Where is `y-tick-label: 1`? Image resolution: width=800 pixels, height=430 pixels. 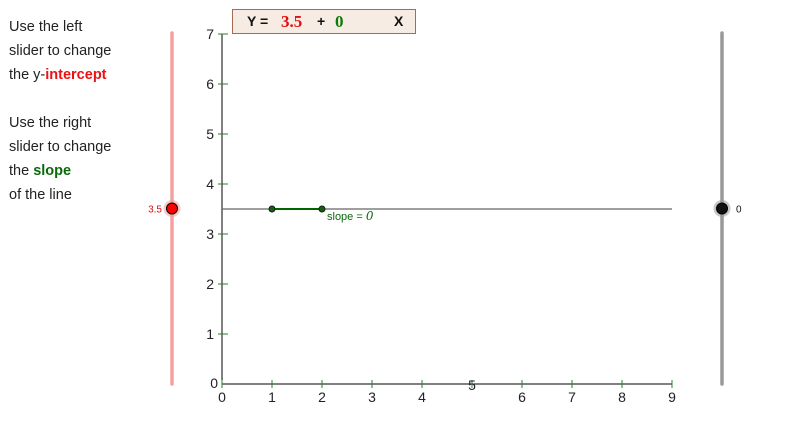 y-tick-label: 1 is located at coordinates (210, 334).